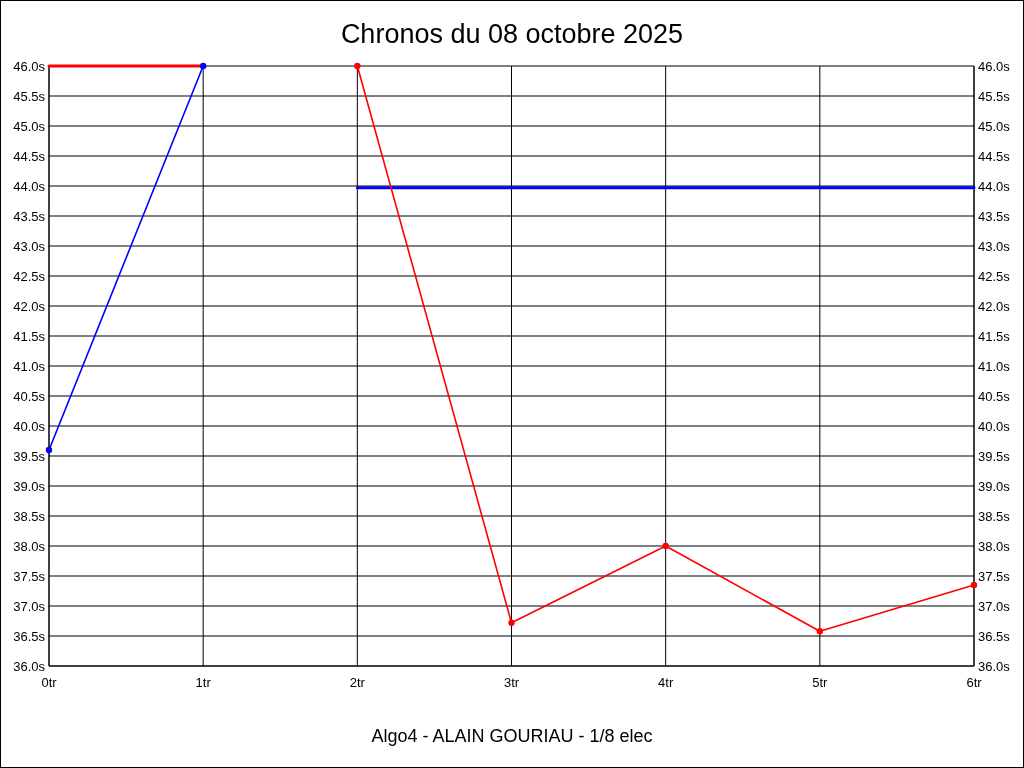 The height and width of the screenshot is (768, 1024). Describe the element at coordinates (994, 336) in the screenshot. I see `y2-tick-label: 41.5s` at that location.